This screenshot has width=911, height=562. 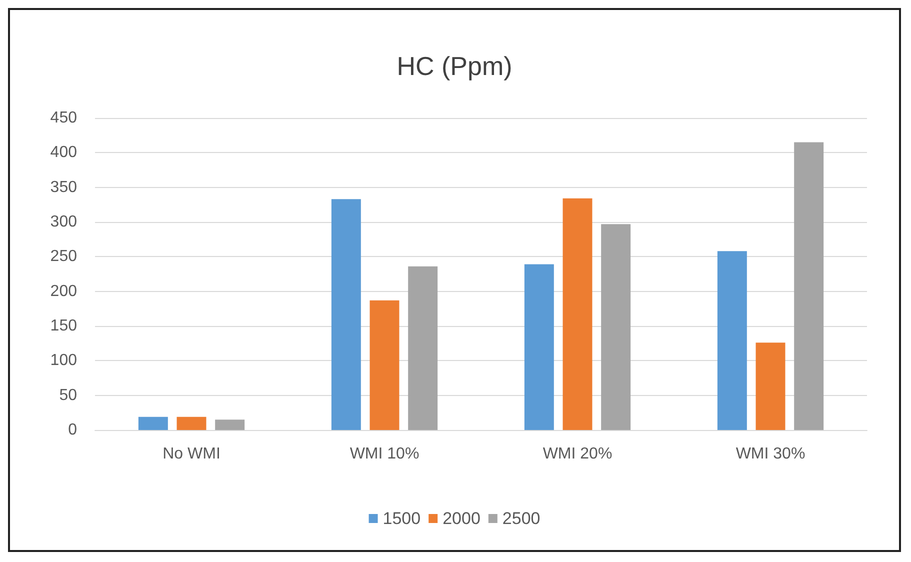 I want to click on y-tick-label: 450, so click(x=64, y=118).